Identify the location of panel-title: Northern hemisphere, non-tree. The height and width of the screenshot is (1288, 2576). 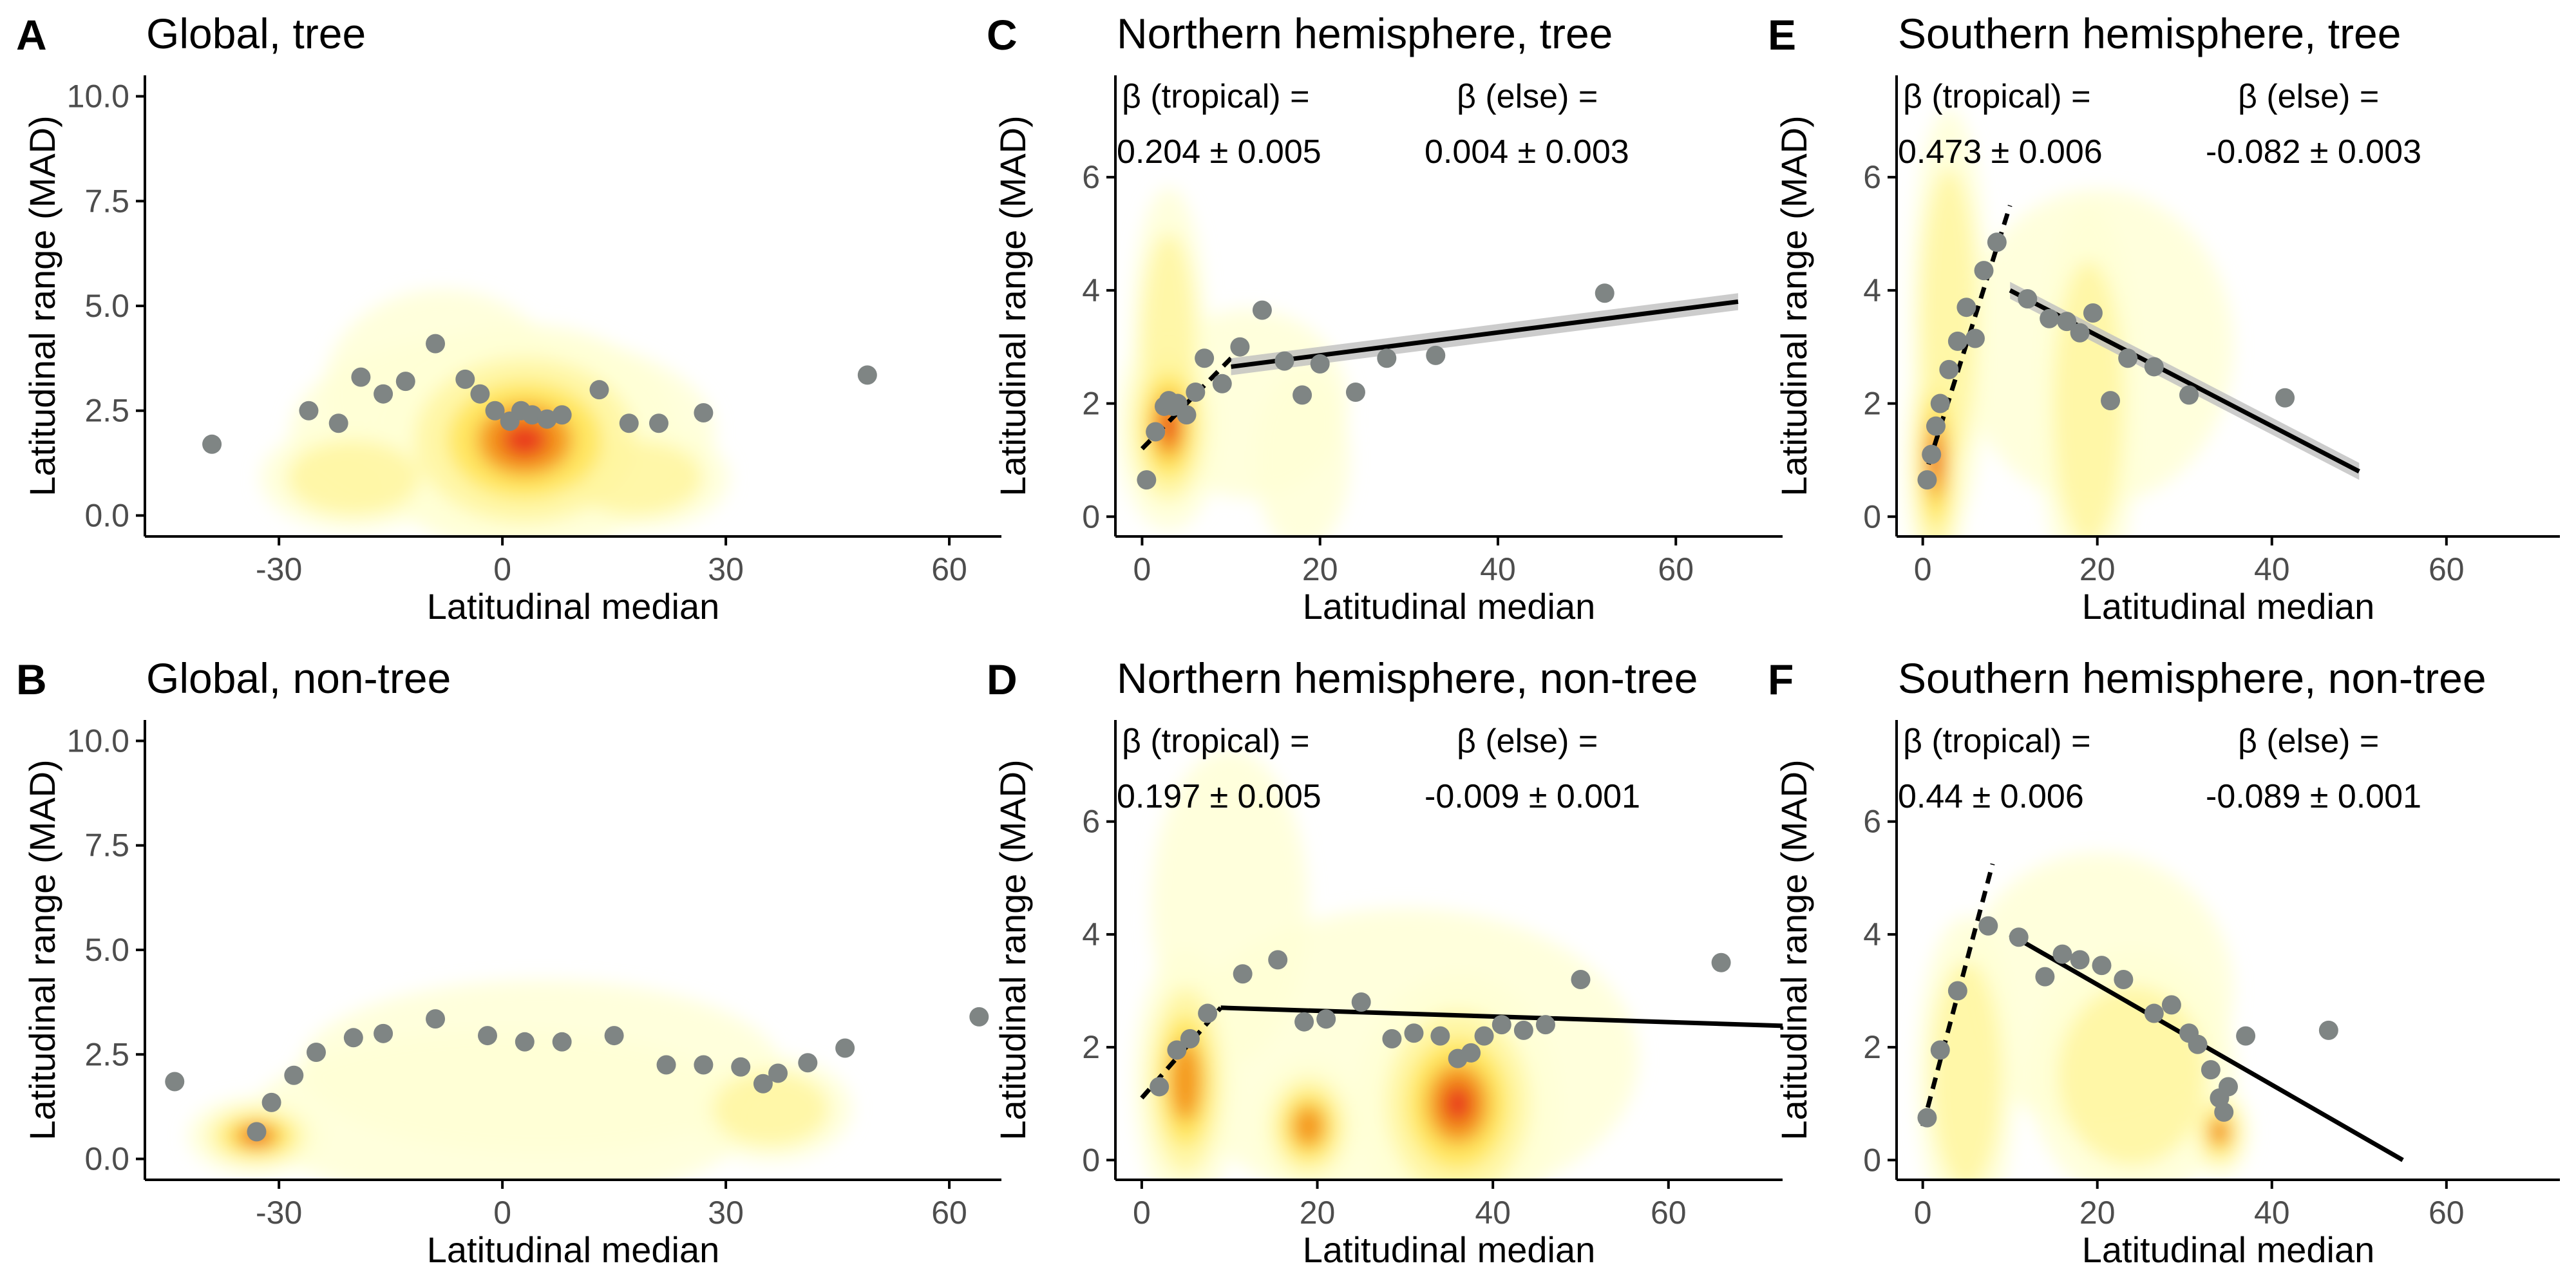
(1407, 678).